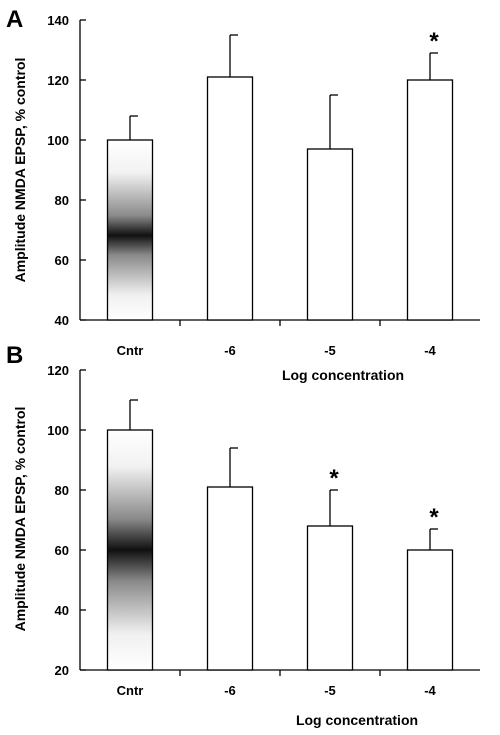 Image resolution: width=500 pixels, height=735 pixels. Describe the element at coordinates (58, 430) in the screenshot. I see `panel-b-y-tick-label: 100` at that location.